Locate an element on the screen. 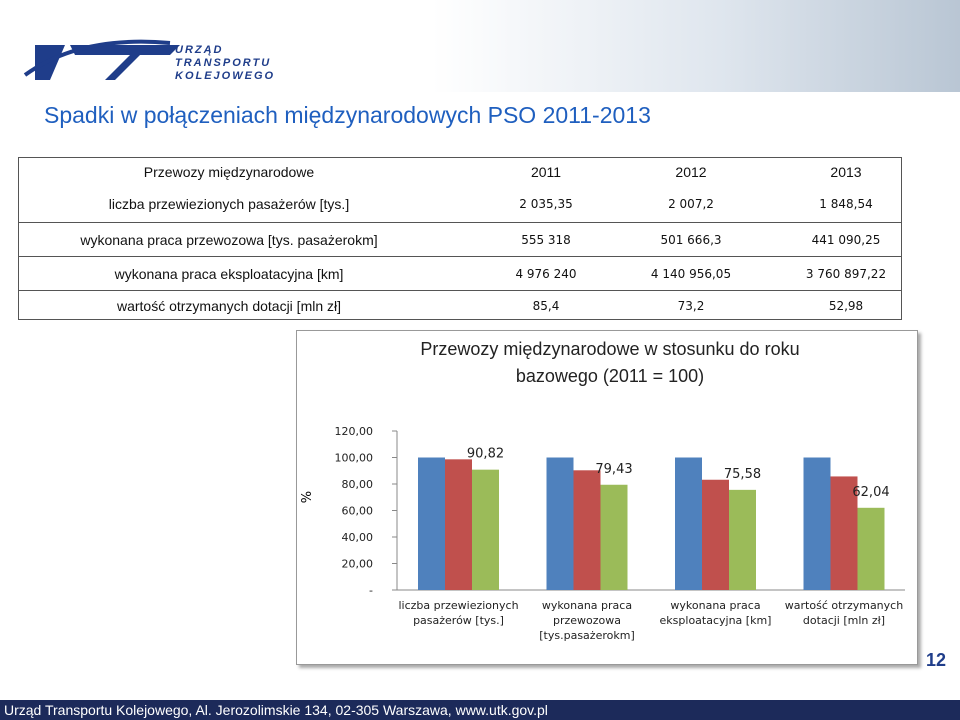 The image size is (960, 720). cell: 2 035,35 is located at coordinates (546, 204).